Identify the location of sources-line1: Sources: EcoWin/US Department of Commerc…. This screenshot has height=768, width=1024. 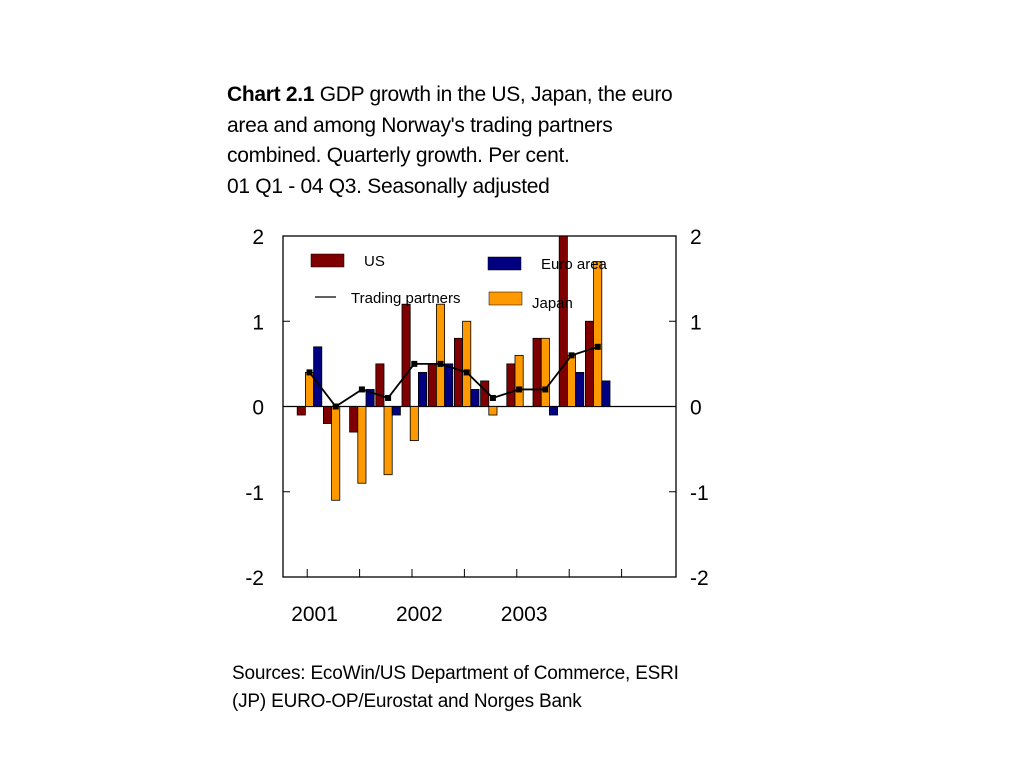
(455, 673).